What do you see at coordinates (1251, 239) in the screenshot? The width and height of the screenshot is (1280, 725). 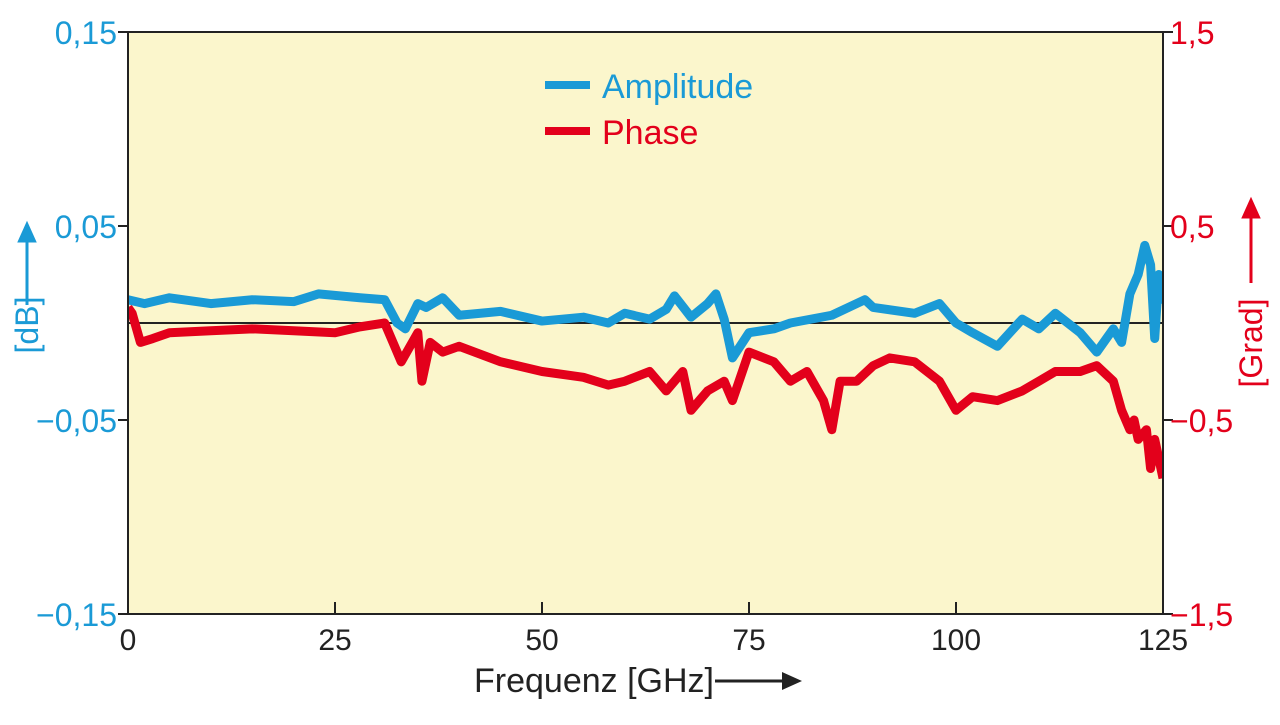 I see `right-y-axis-arrow-icon` at bounding box center [1251, 239].